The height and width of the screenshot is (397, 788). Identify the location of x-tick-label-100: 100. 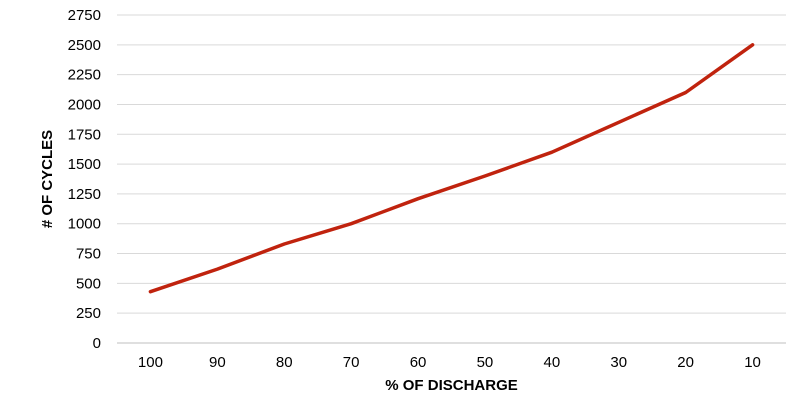
(150, 362).